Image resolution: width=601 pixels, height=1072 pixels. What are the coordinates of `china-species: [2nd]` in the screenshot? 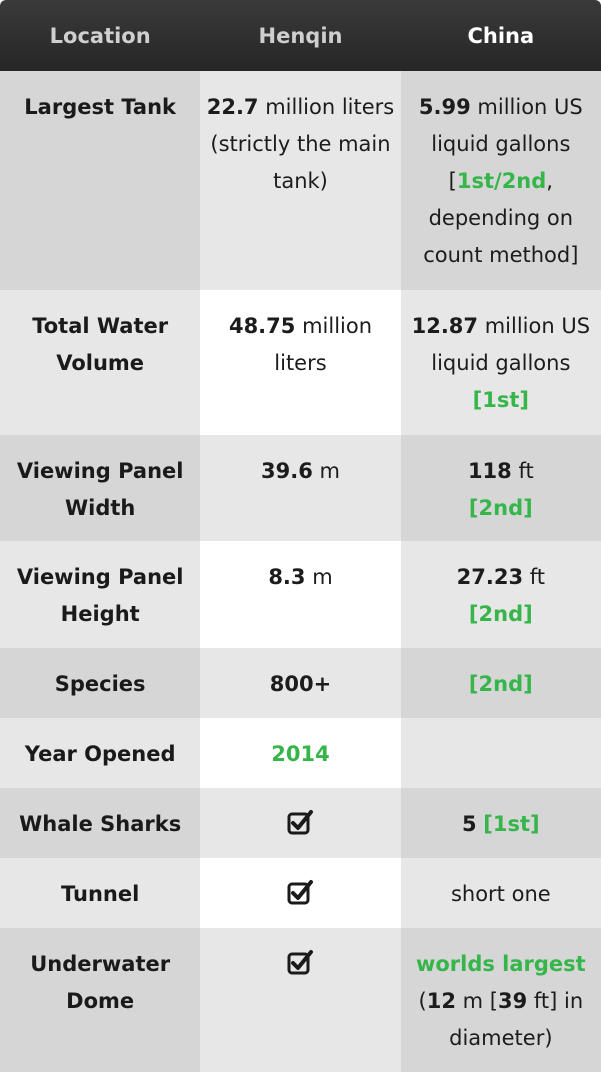 It's located at (500, 683).